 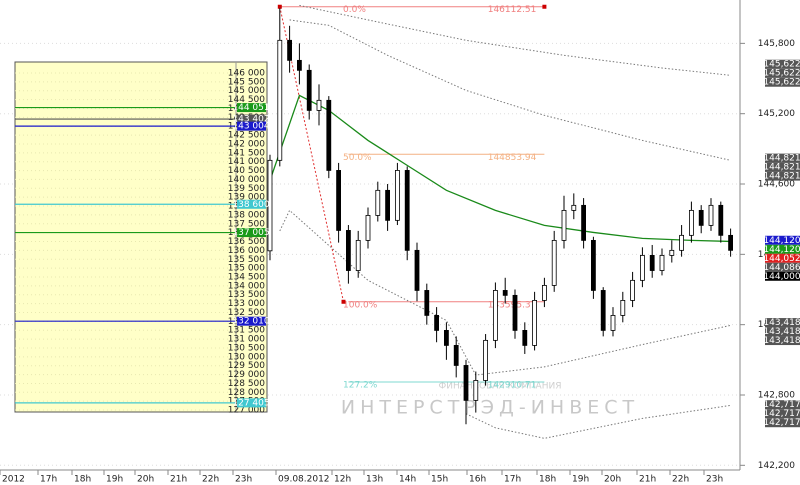 What do you see at coordinates (246, 162) in the screenshot?
I see `panel-tick-label: 141 000` at bounding box center [246, 162].